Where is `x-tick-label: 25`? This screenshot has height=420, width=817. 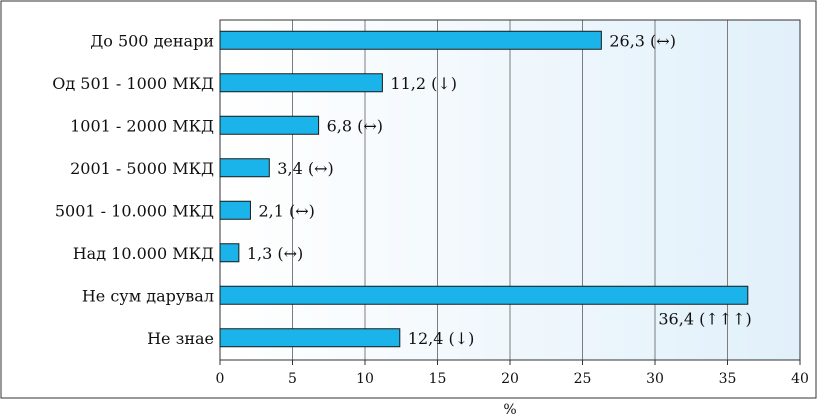
x-tick-label: 25 is located at coordinates (583, 379).